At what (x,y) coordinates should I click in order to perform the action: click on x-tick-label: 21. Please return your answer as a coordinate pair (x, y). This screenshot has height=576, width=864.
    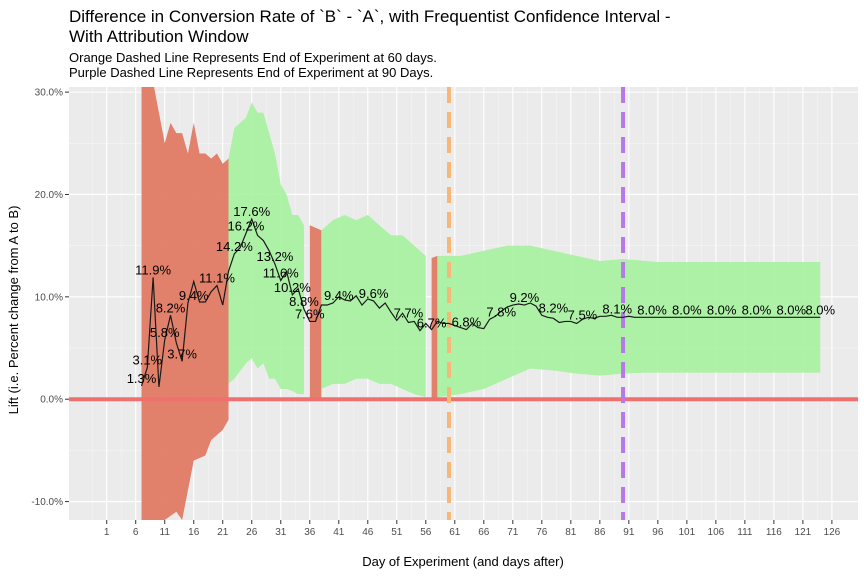
    Looking at the image, I should click on (223, 532).